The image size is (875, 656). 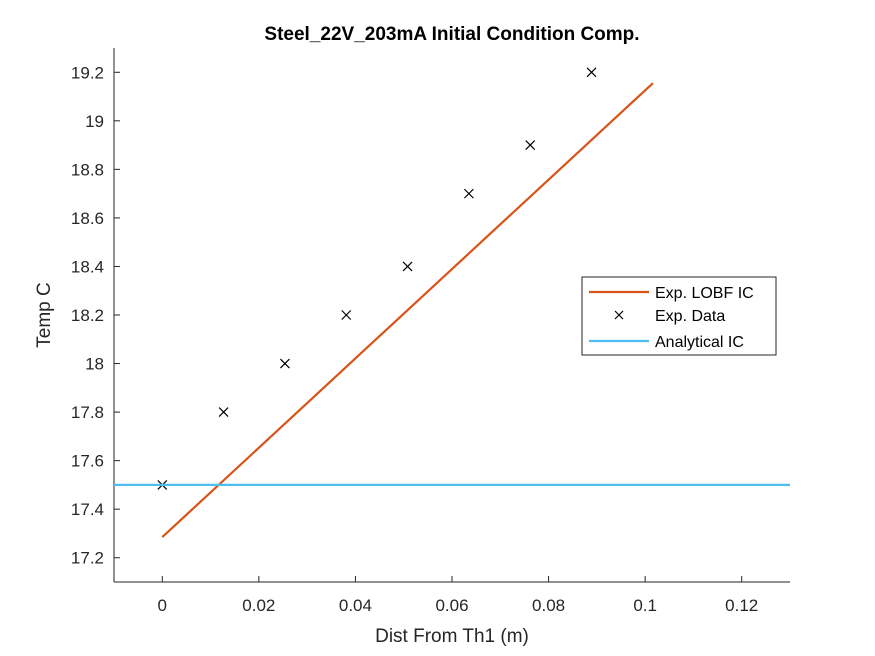 What do you see at coordinates (619, 315) in the screenshot?
I see `legend-swatch-data` at bounding box center [619, 315].